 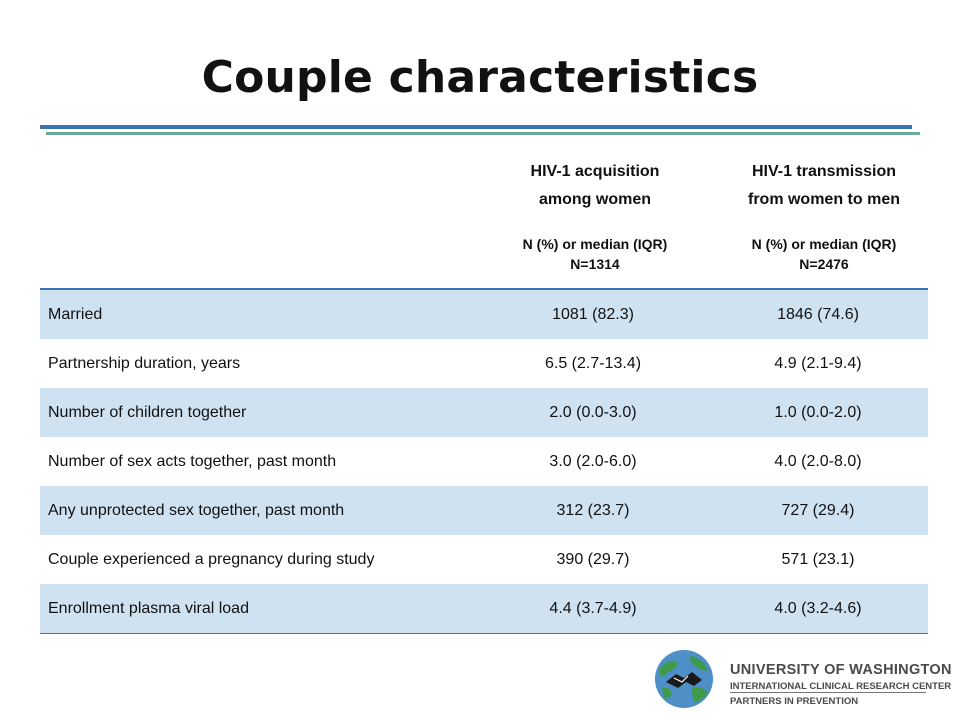 I want to click on row-label: Number of children together, so click(x=147, y=412).